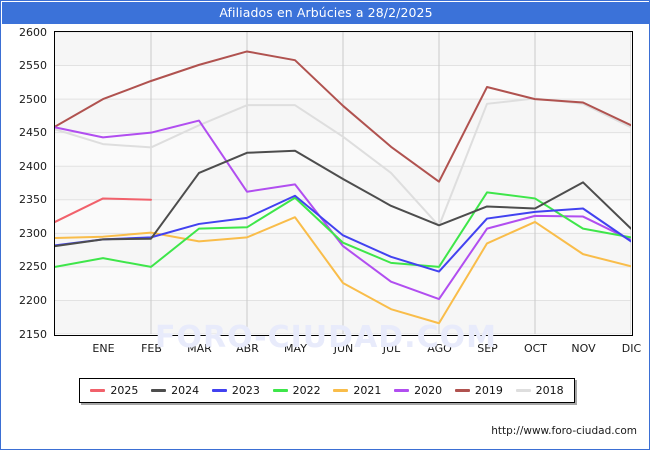 This screenshot has height=450, width=650. I want to click on series-line-2025, so click(103, 210).